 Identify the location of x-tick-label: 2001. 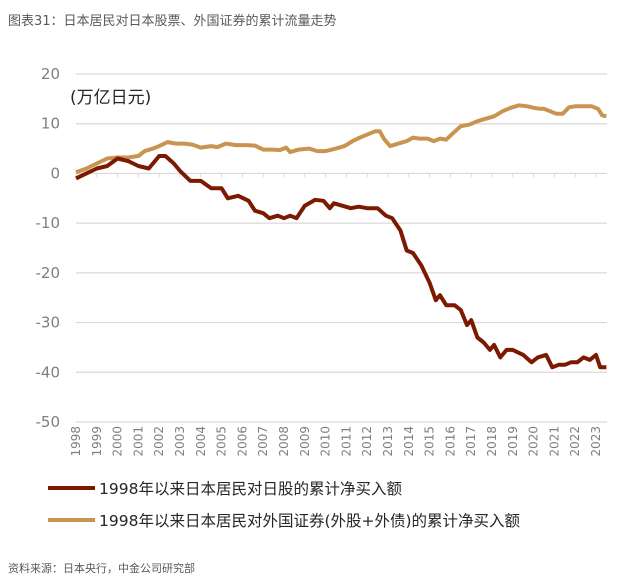
(138, 441).